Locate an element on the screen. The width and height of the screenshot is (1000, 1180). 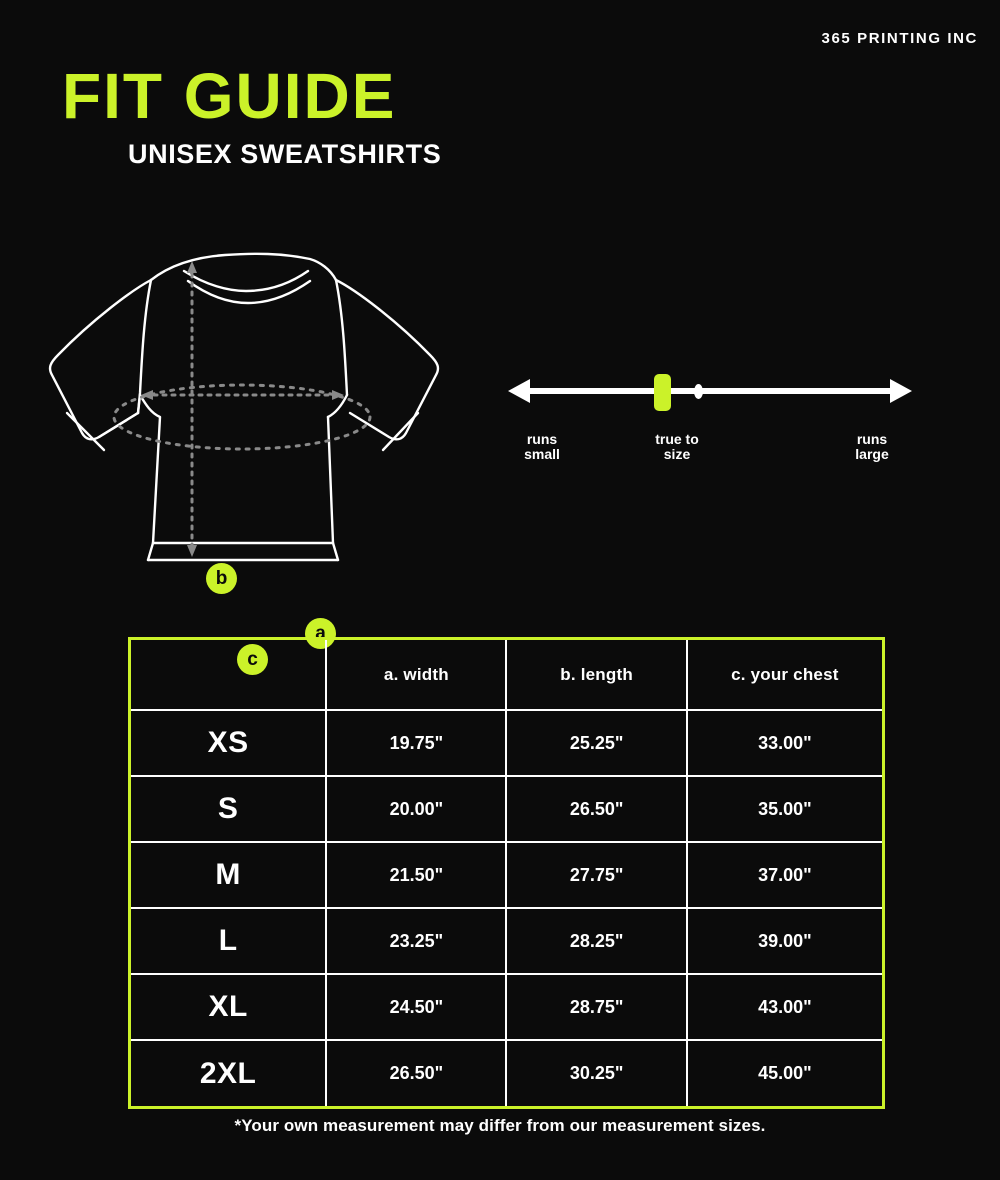
table-row: XL 24.50" 28.75" 43.00" is located at coordinates (506, 1007).